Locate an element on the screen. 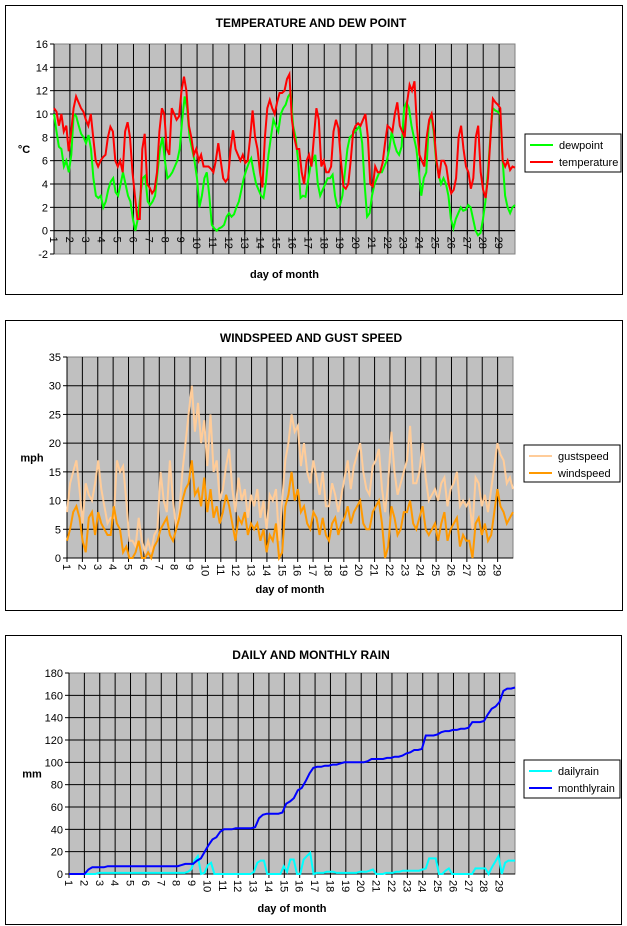  y-tick-label: 6 is located at coordinates (45, 162).